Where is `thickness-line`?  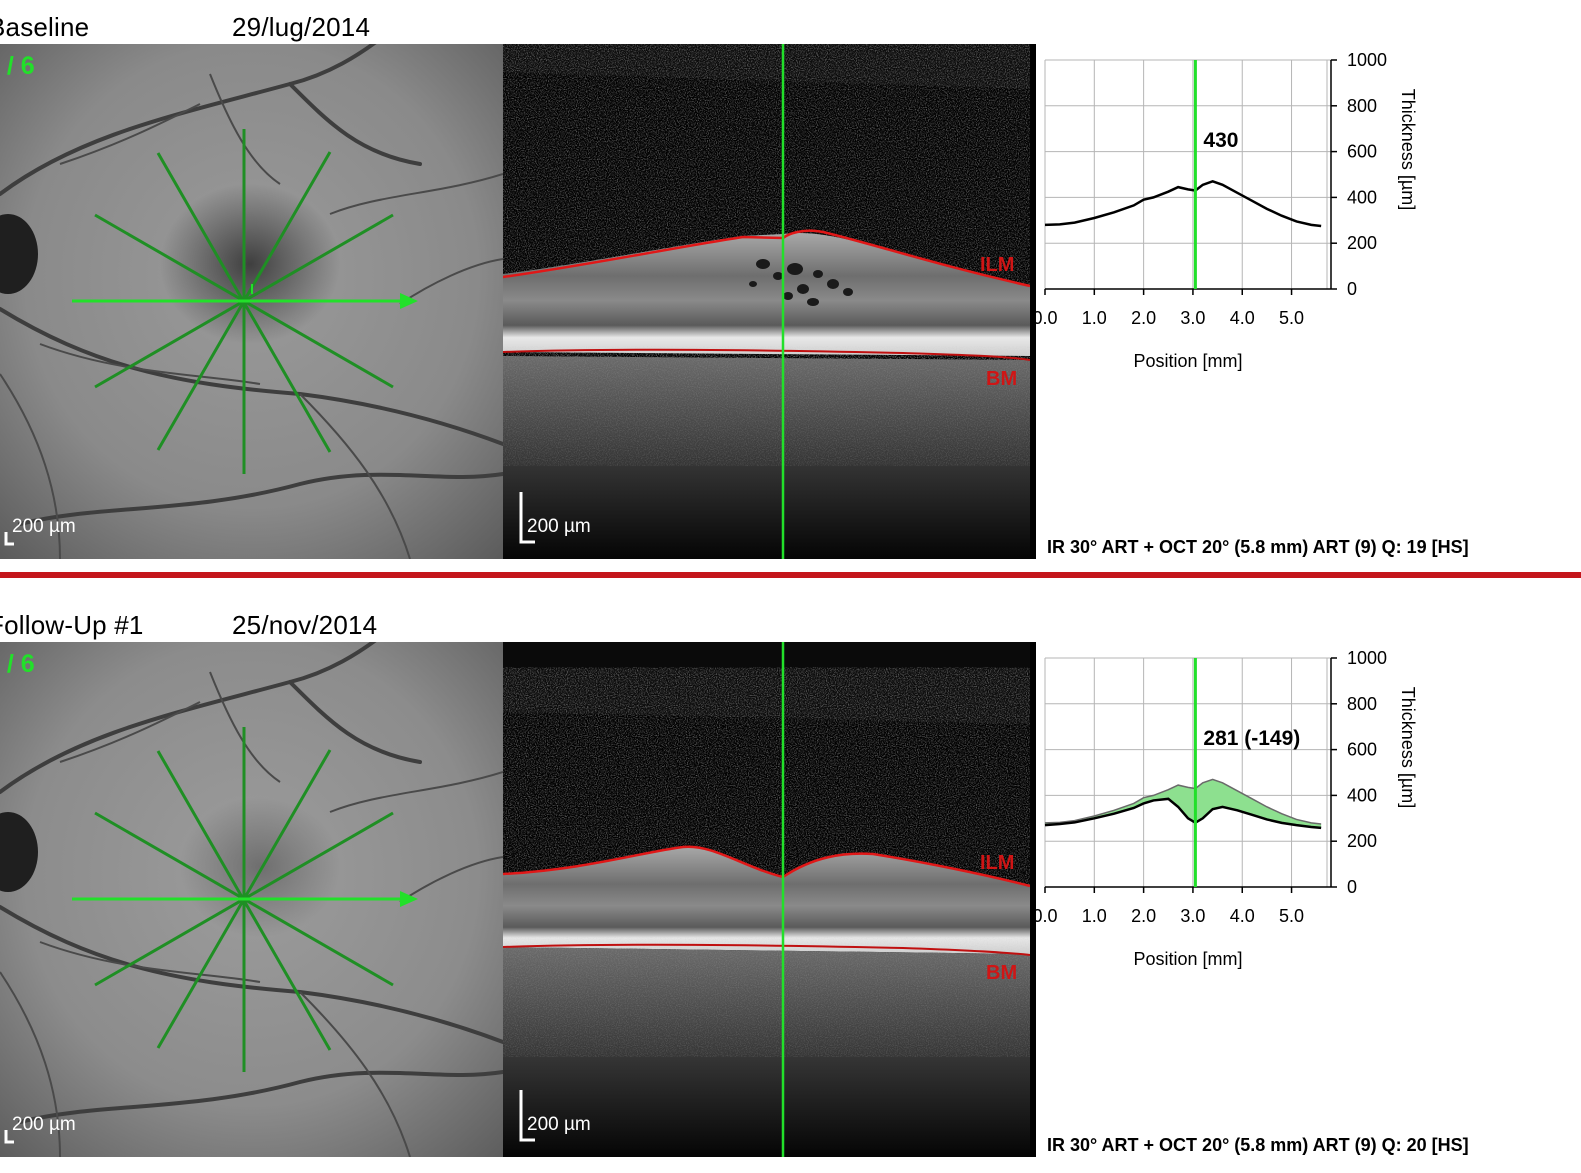 thickness-line is located at coordinates (1183, 204).